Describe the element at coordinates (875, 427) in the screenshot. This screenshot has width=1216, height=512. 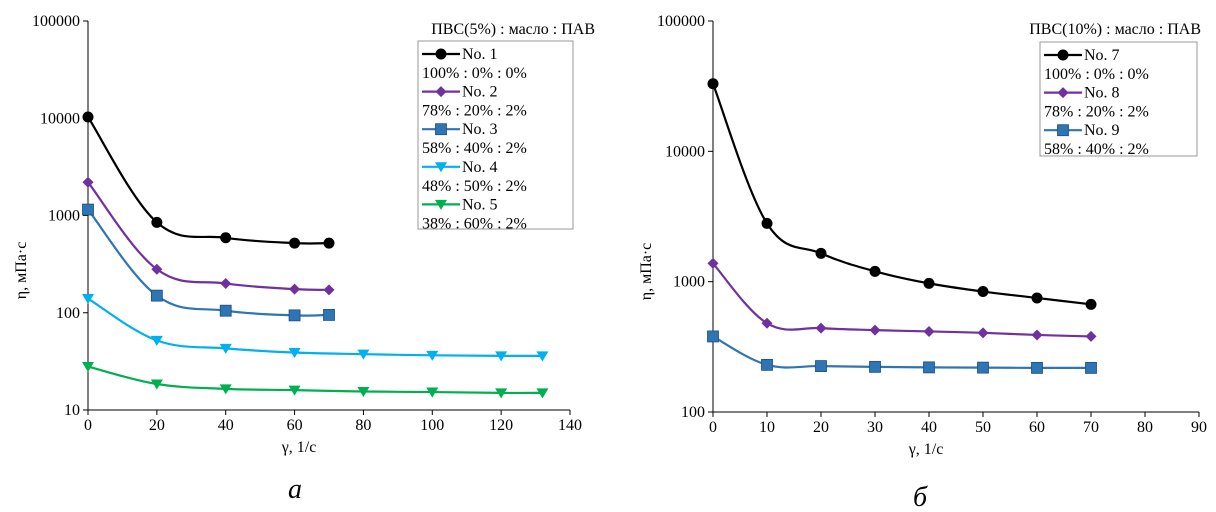
I see `x-tick-label: 30` at that location.